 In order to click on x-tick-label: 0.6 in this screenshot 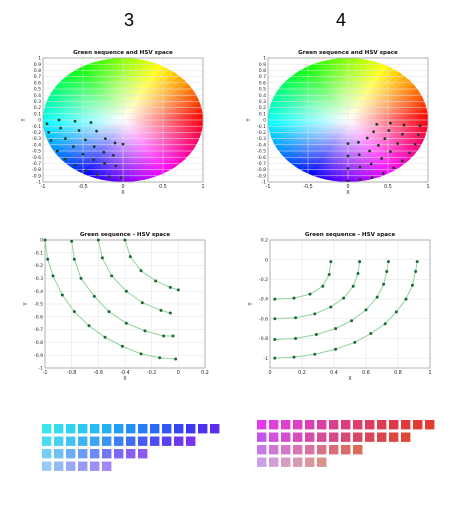, I will do `click(366, 373)`.